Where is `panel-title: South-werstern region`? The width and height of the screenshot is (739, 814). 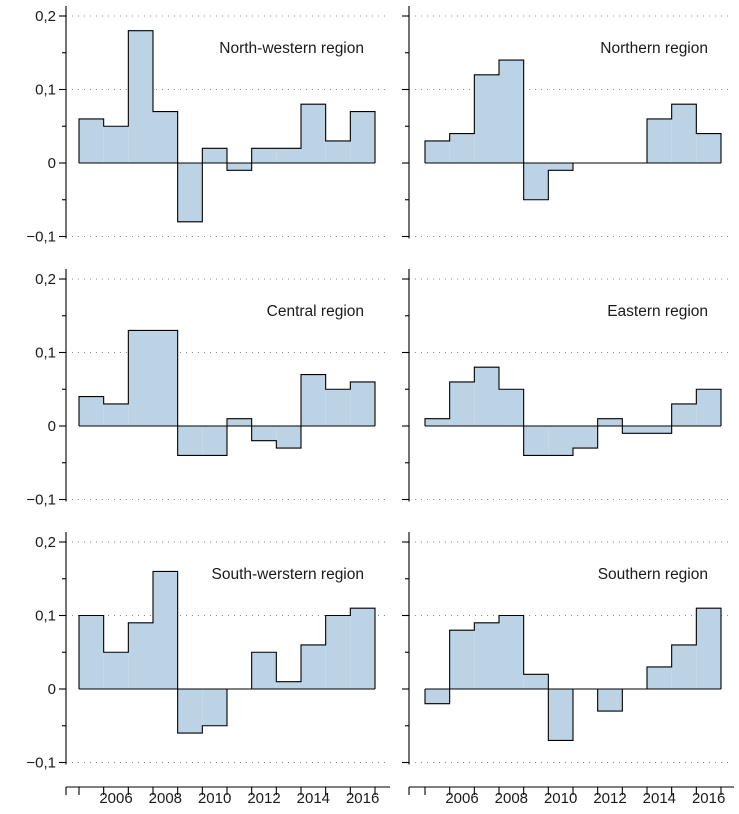 panel-title: South-werstern region is located at coordinates (288, 574).